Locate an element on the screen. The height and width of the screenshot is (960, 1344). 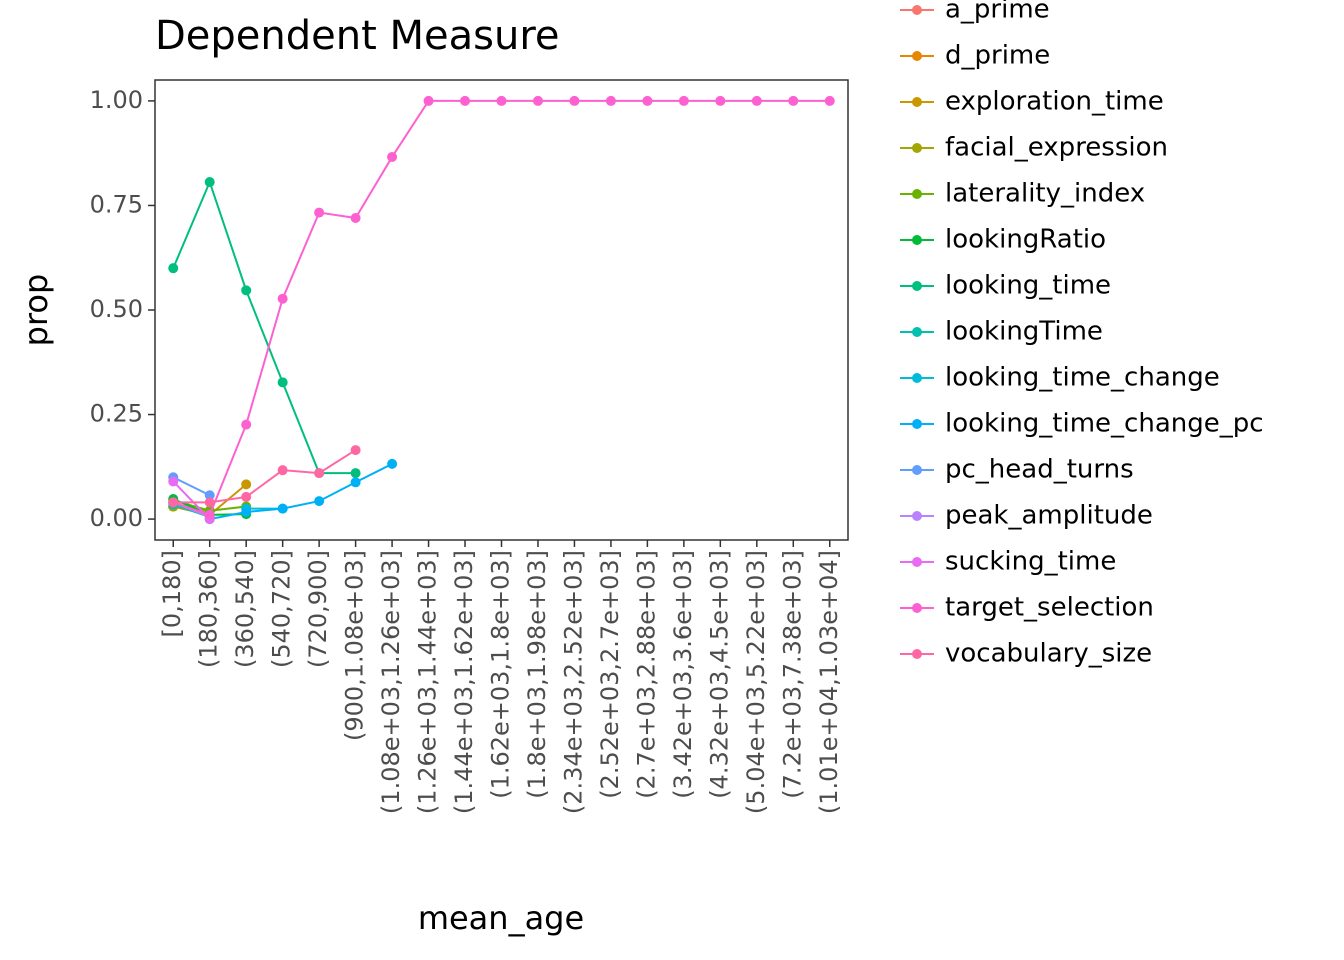
y-axis-title: prop is located at coordinates (36, 310).